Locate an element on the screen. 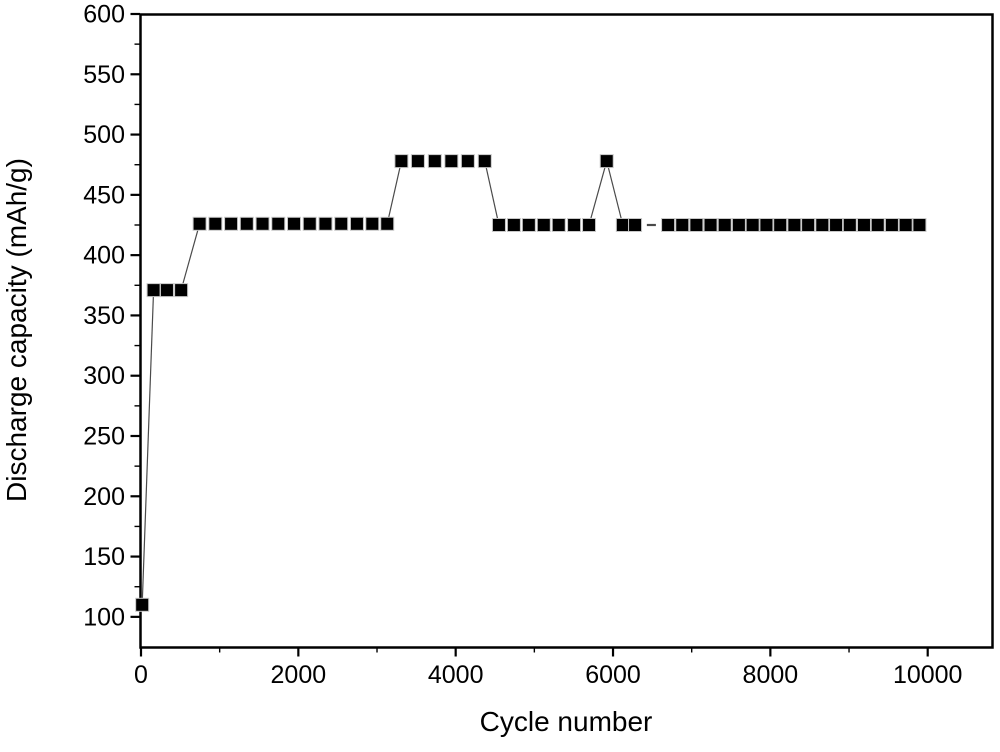  x-tick-label: 8000 is located at coordinates (771, 675).